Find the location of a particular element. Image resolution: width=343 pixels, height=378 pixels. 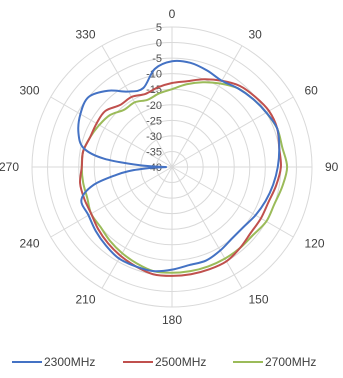

angle-tick-label: 270 is located at coordinates (9, 167).